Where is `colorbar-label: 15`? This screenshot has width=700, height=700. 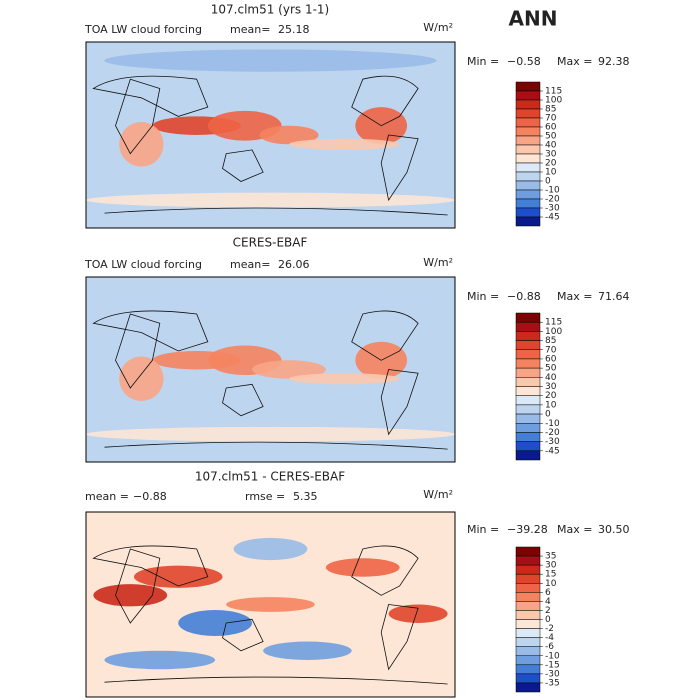
colorbar-label: 15 is located at coordinates (550, 575).